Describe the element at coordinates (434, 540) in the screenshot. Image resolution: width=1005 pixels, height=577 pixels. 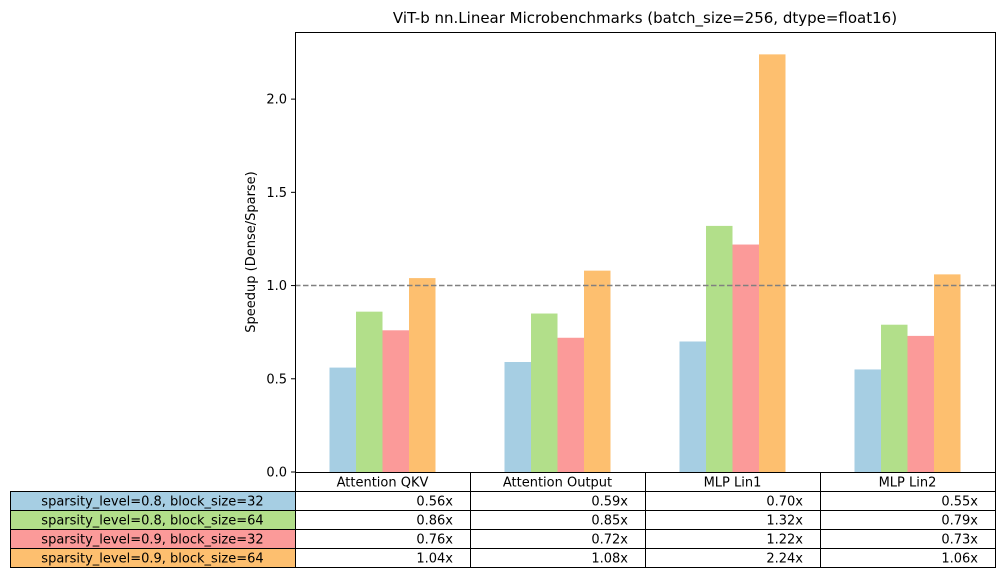
I see `data-label: 0.76x` at that location.